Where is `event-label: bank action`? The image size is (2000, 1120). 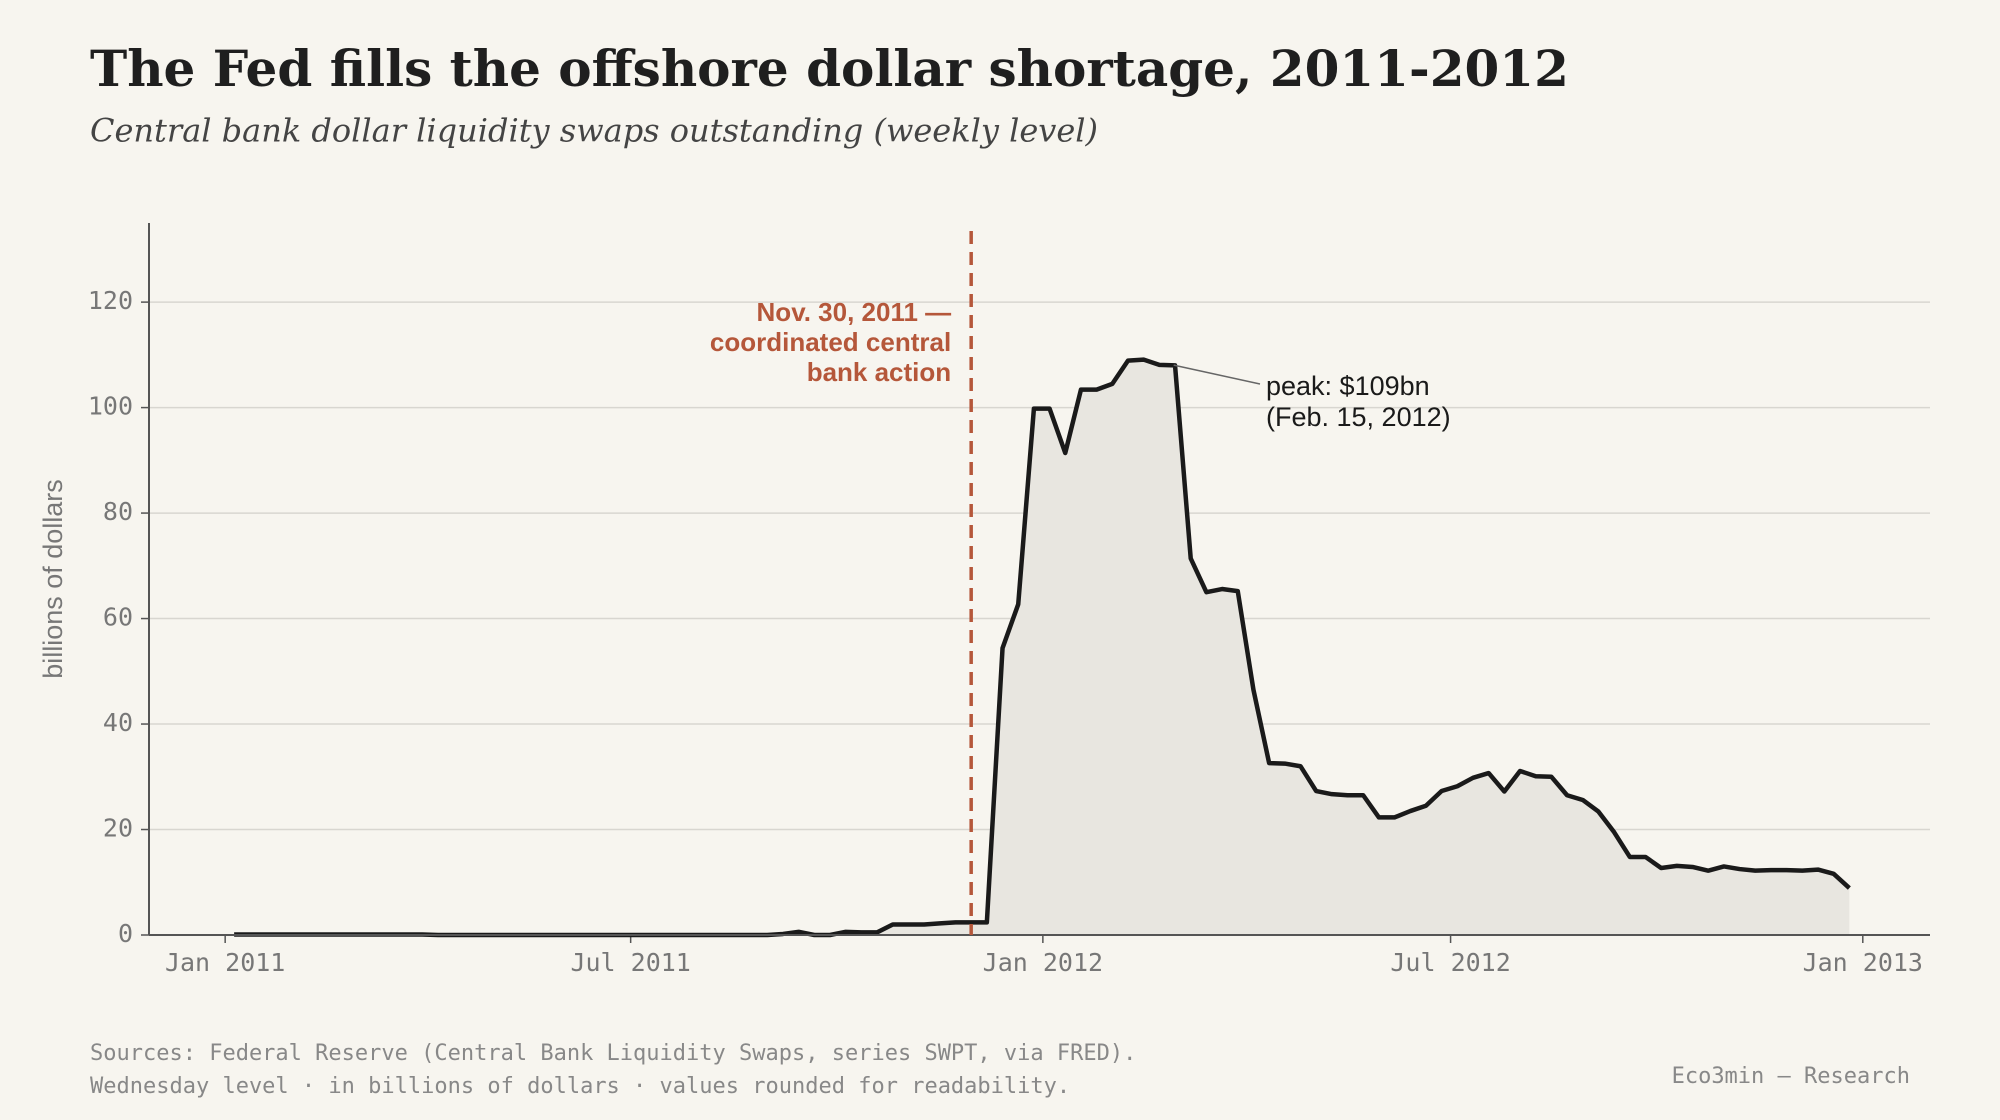 event-label: bank action is located at coordinates (879, 372).